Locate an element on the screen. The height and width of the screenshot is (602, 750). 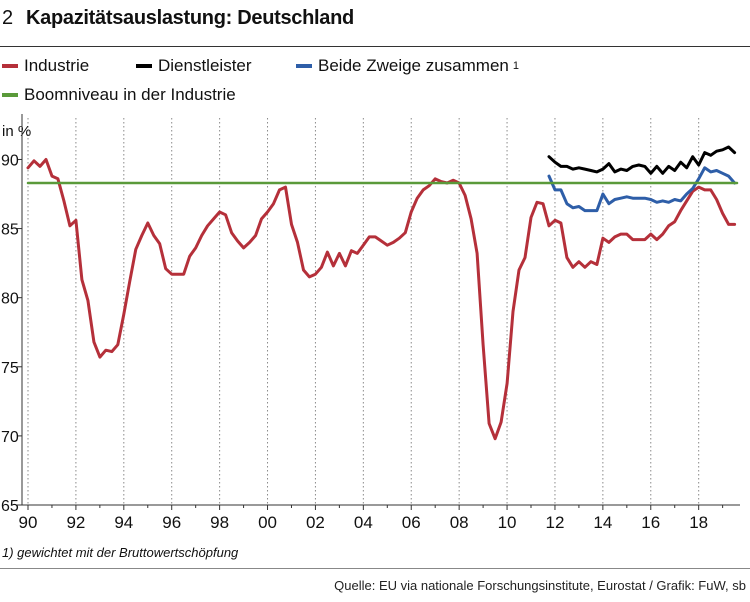
x-tick-label: 94 is located at coordinates (123, 522).